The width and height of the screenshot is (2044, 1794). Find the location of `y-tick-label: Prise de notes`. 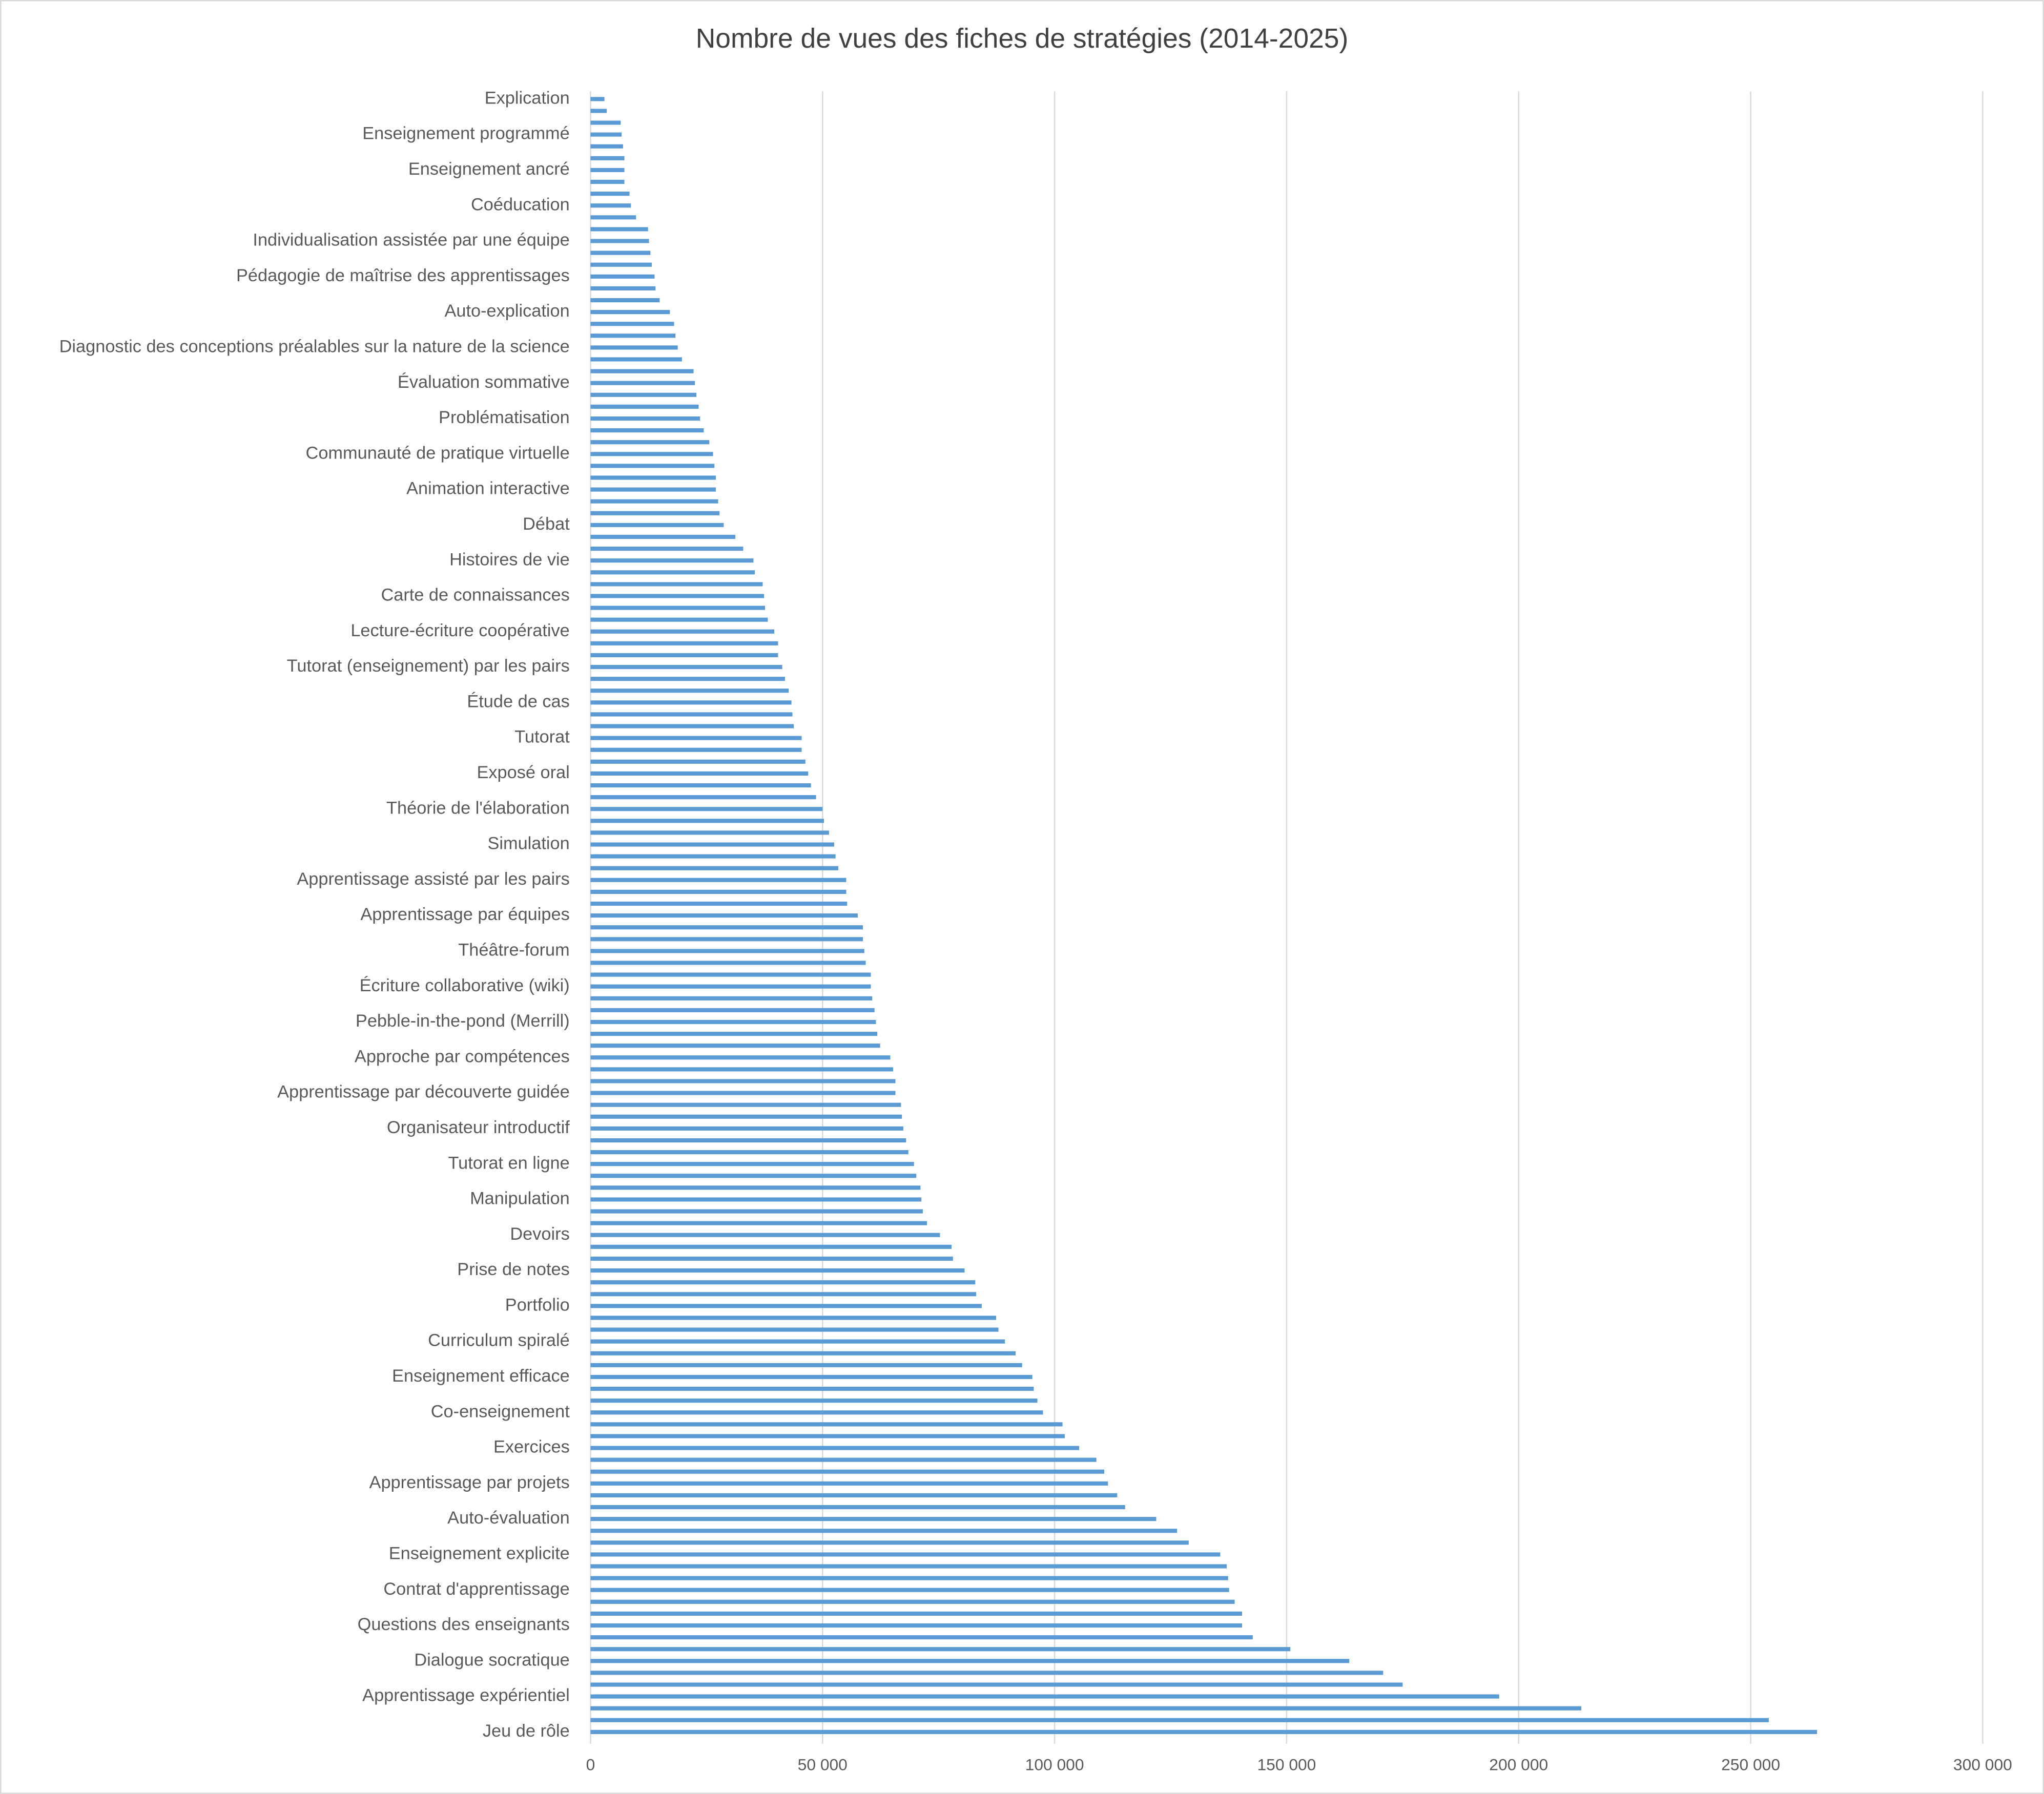

y-tick-label: Prise de notes is located at coordinates (513, 1269).